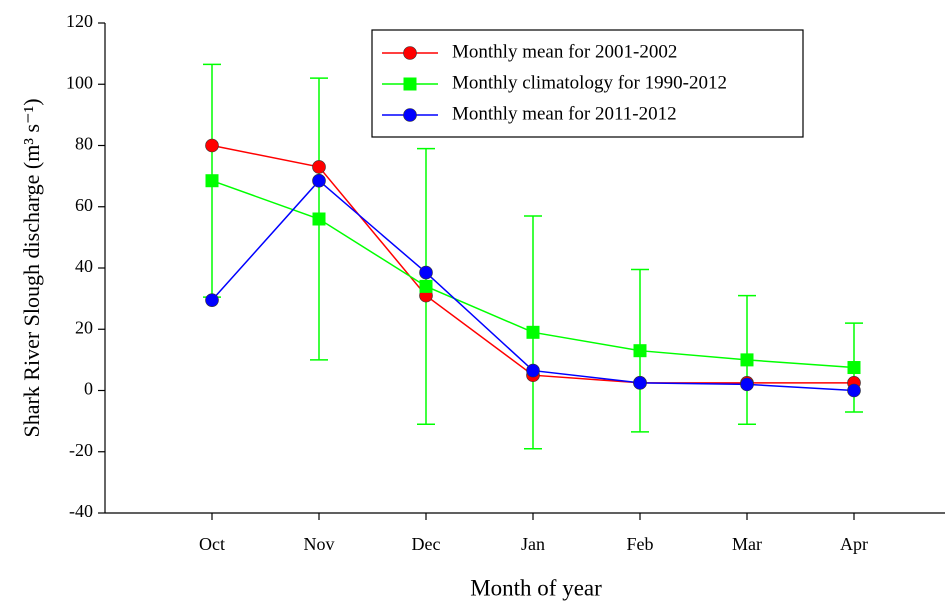  What do you see at coordinates (212, 544) in the screenshot?
I see `x-tick-label: Oct` at bounding box center [212, 544].